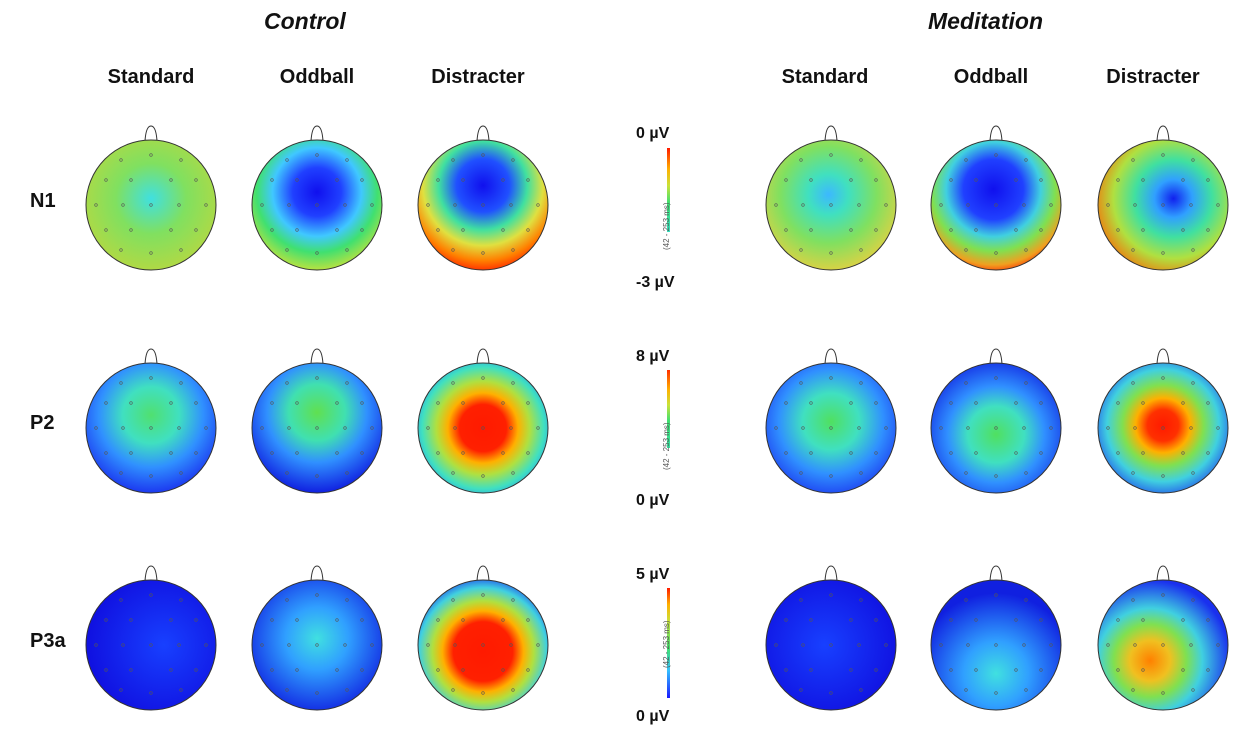 Image resolution: width=1248 pixels, height=729 pixels. I want to click on p3a-meditation-standard-topomap, so click(831, 638).